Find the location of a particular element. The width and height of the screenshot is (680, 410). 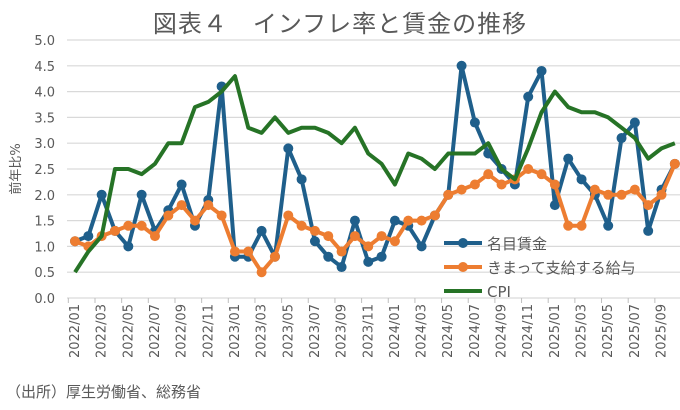

source-note: （出所）厚生労働省、総務省 is located at coordinates (104, 392).